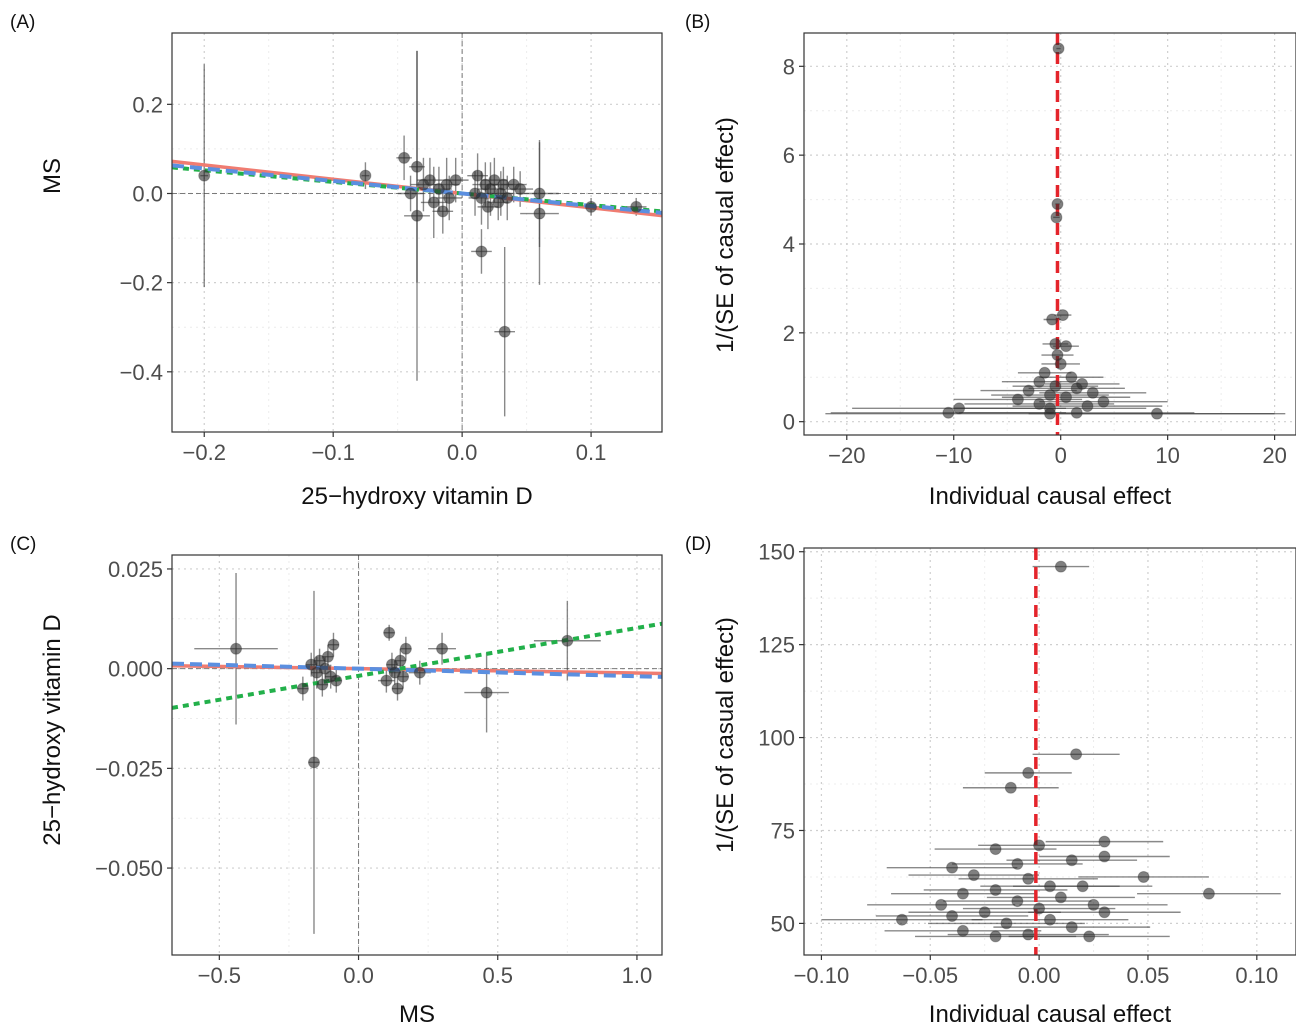 This screenshot has height=1029, width=1296. I want to click on panel-b-y-tick-label: 0, so click(789, 422).